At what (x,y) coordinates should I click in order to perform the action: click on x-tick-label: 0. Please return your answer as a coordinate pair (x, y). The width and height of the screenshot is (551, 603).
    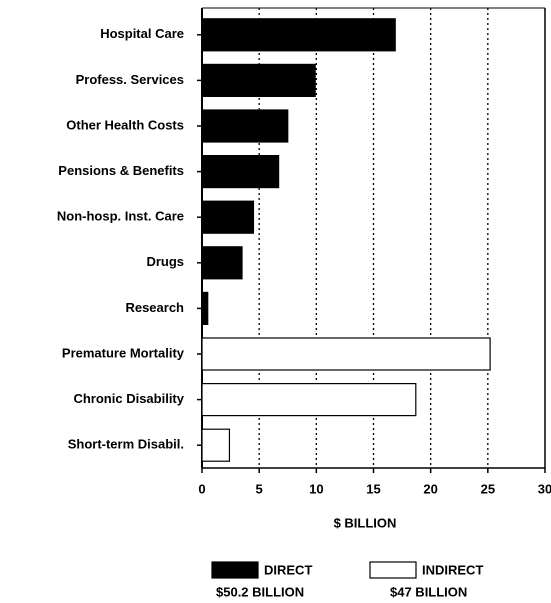
    Looking at the image, I should click on (201, 488).